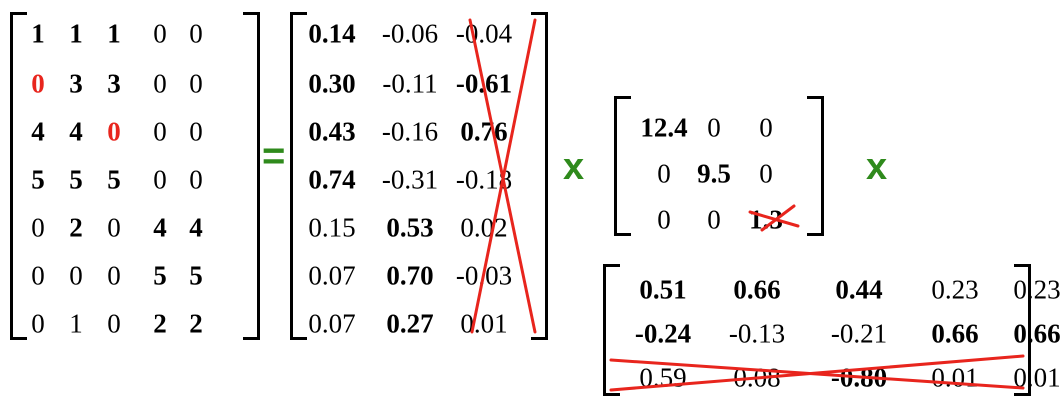  What do you see at coordinates (815, 166) in the screenshot?
I see `matrix-sigma-right-bracket` at bounding box center [815, 166].